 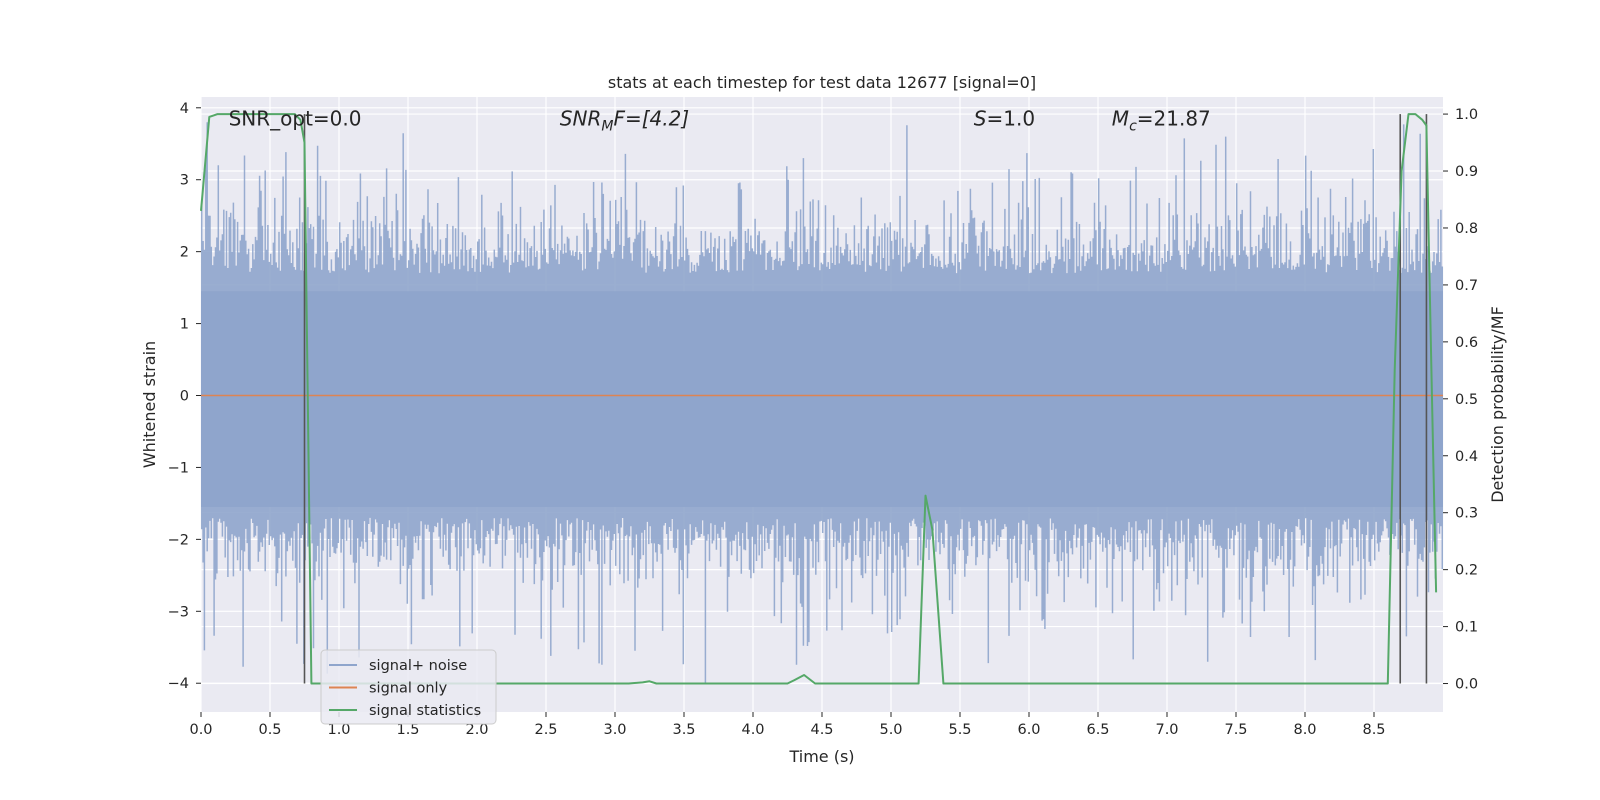 What do you see at coordinates (418, 666) in the screenshot?
I see `legend-label: signal+ noise` at bounding box center [418, 666].